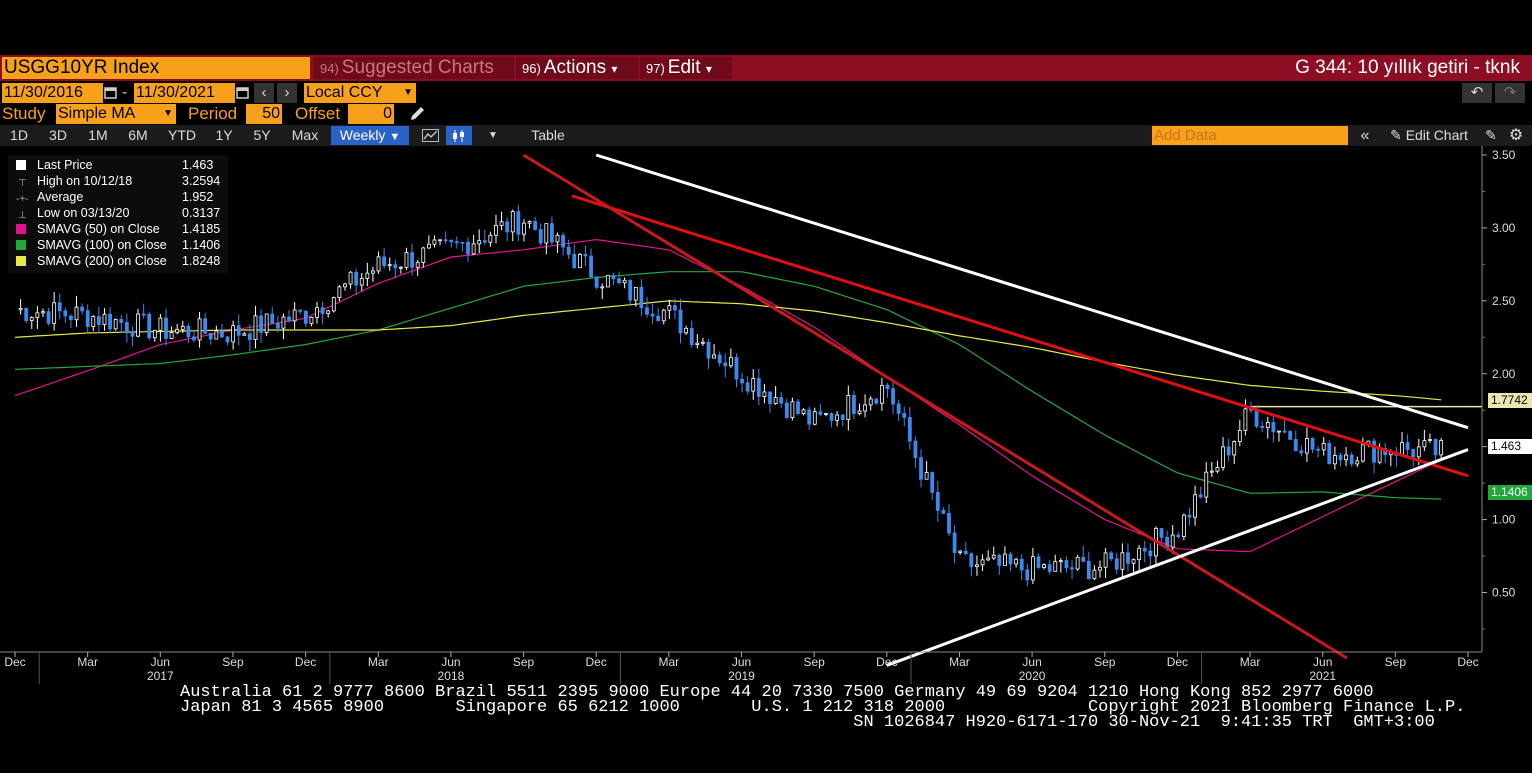 Image resolution: width=1532 pixels, height=773 pixels. I want to click on offset-field: 0, so click(371, 114).